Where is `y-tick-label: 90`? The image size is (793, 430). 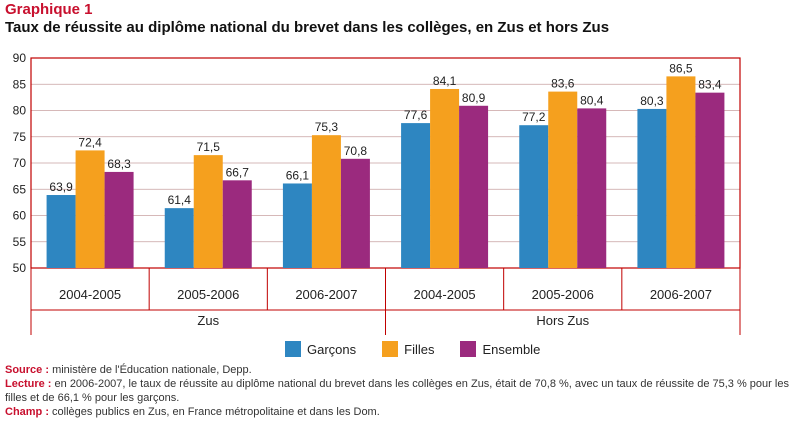
y-tick-label: 90 is located at coordinates (20, 58).